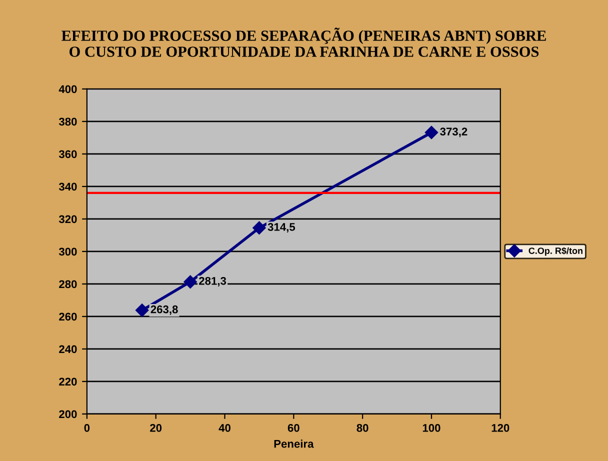 This screenshot has height=461, width=608. Describe the element at coordinates (224, 428) in the screenshot. I see `x-tick-label: 40` at that location.